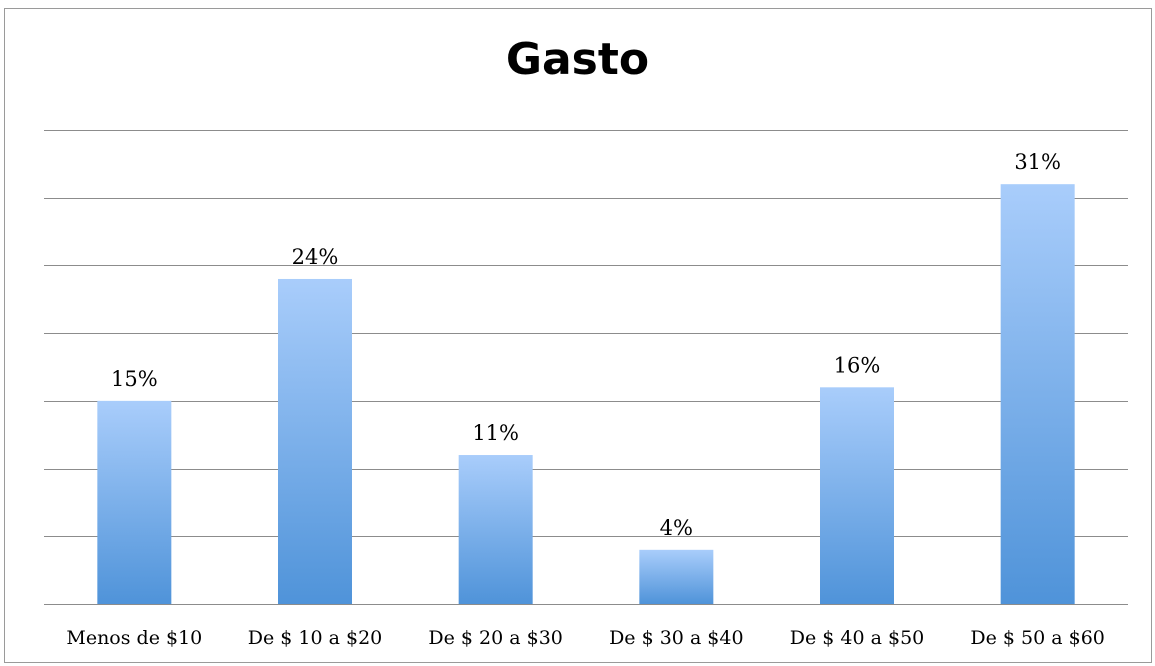 Image resolution: width=1155 pixels, height=666 pixels. Describe the element at coordinates (495, 638) in the screenshot. I see `category-label: De $ 20 a $30` at that location.